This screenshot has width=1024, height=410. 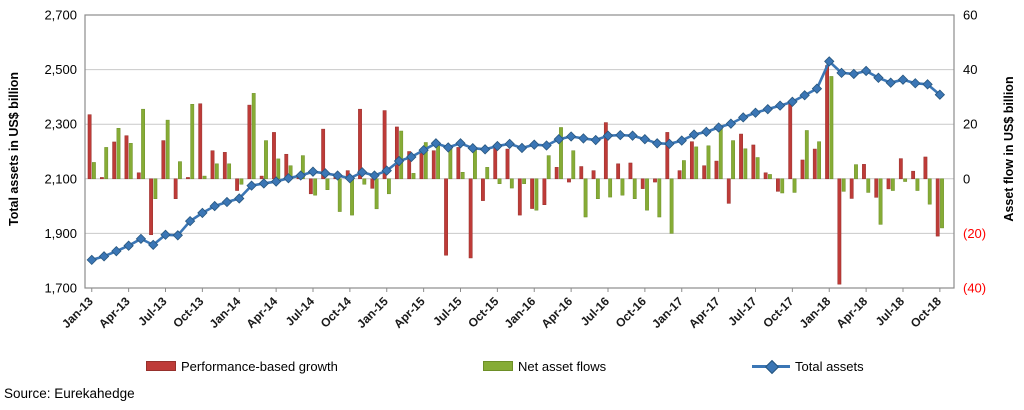 What do you see at coordinates (60, 152) in the screenshot?
I see `left-axis-tick-labels: 2,700 2,500 2,300 2,100 1,900 1,700` at bounding box center [60, 152].